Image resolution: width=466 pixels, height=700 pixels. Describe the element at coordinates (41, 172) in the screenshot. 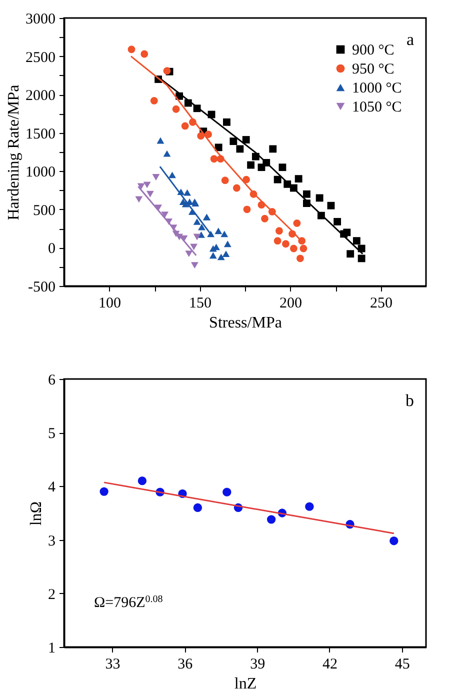

I see `y-tick-label: 1000` at that location.